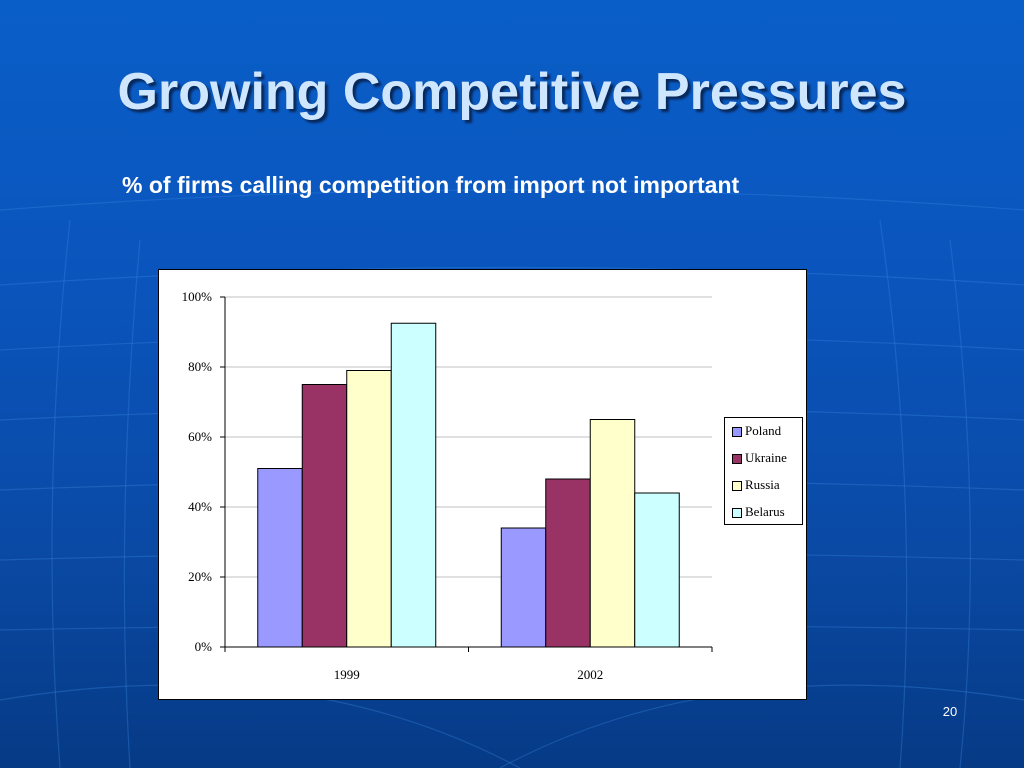  I want to click on y-tick-label: 40%, so click(200, 506).